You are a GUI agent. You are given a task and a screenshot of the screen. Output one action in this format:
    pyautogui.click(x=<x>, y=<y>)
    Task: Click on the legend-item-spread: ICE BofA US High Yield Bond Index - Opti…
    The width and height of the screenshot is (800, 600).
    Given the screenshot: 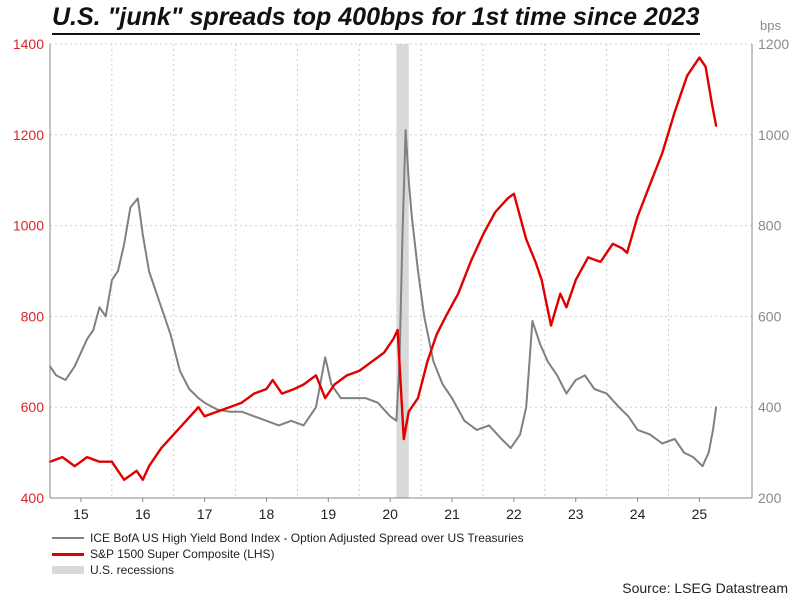 What is the action you would take?
    pyautogui.click(x=288, y=538)
    